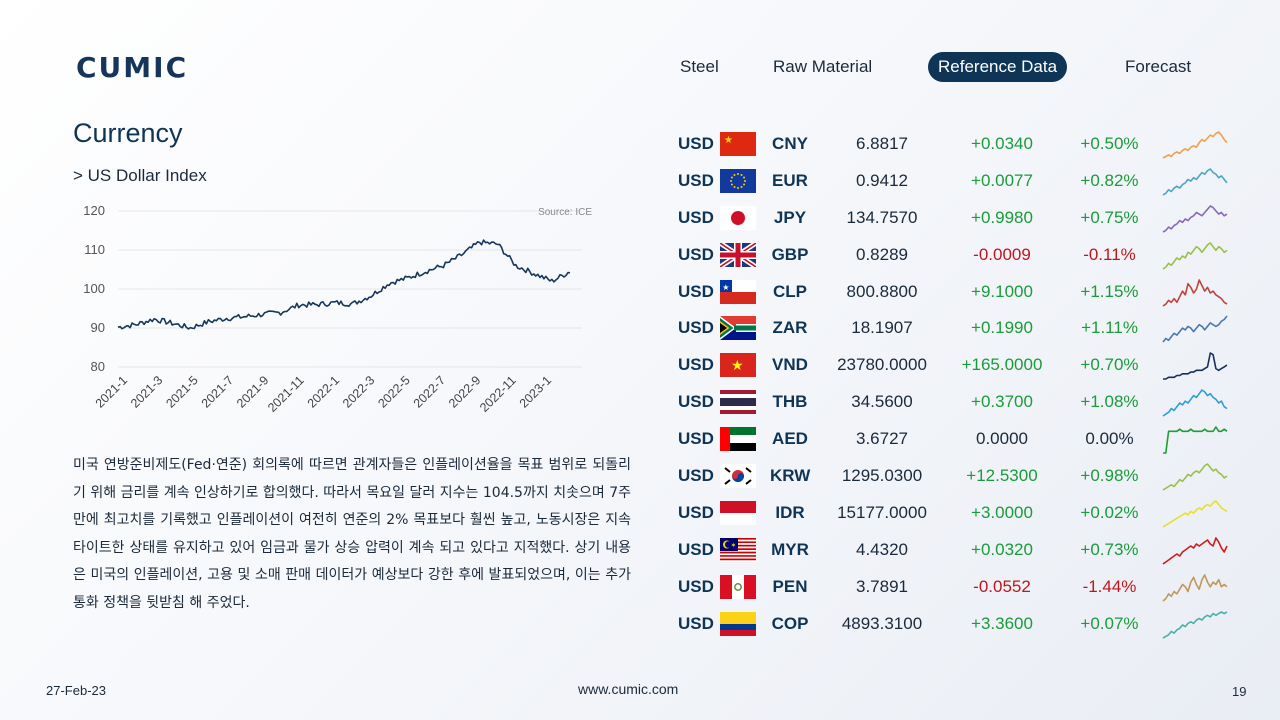  I want to click on cumic-logo: CUMIC, so click(141, 67).